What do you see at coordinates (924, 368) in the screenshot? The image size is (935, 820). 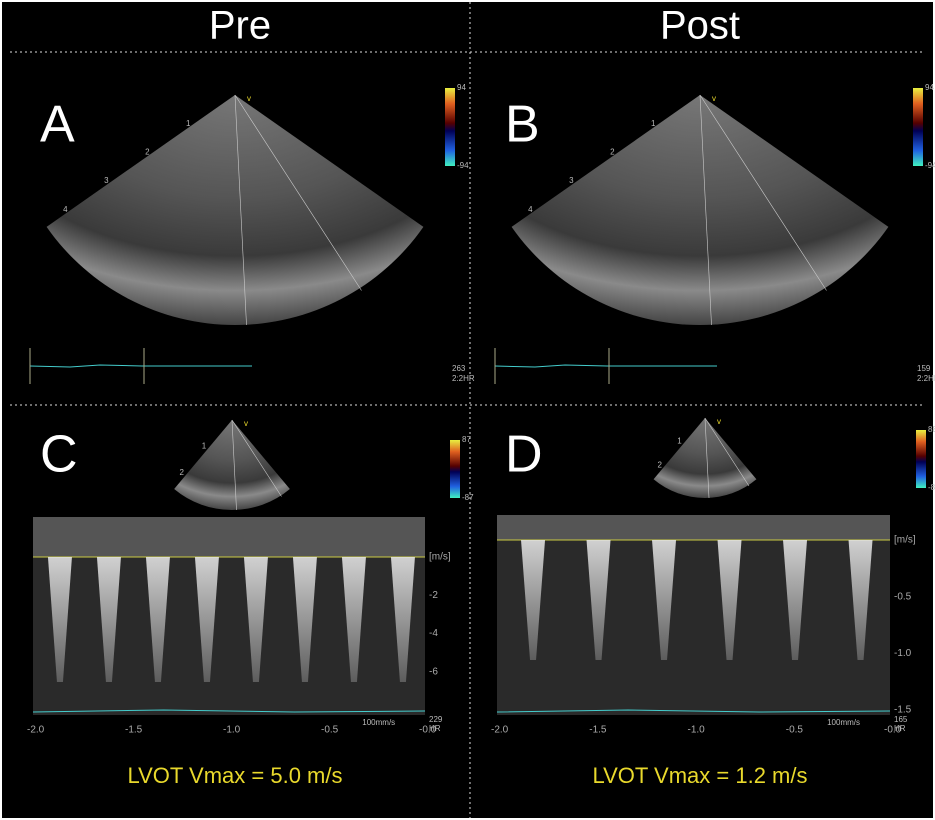 I see `frame-rate: 159` at bounding box center [924, 368].